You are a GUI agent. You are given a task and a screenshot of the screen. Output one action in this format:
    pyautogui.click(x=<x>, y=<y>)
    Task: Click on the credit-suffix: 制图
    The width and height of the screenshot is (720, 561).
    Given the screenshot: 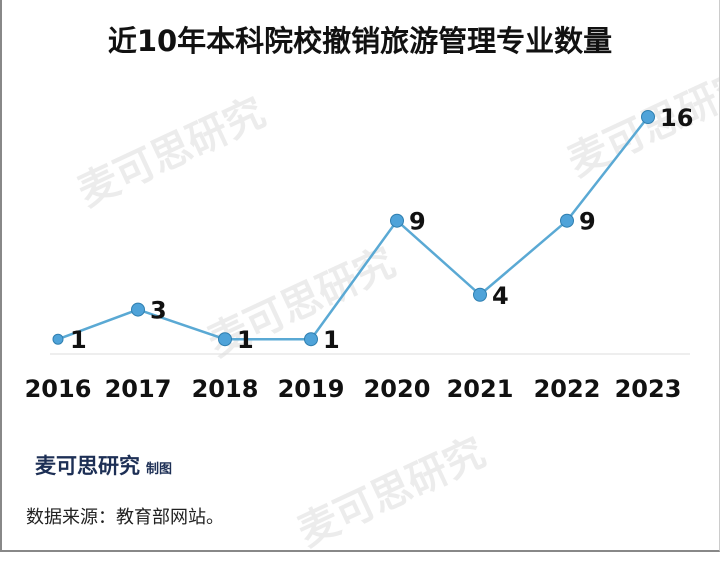 What is the action you would take?
    pyautogui.click(x=159, y=469)
    